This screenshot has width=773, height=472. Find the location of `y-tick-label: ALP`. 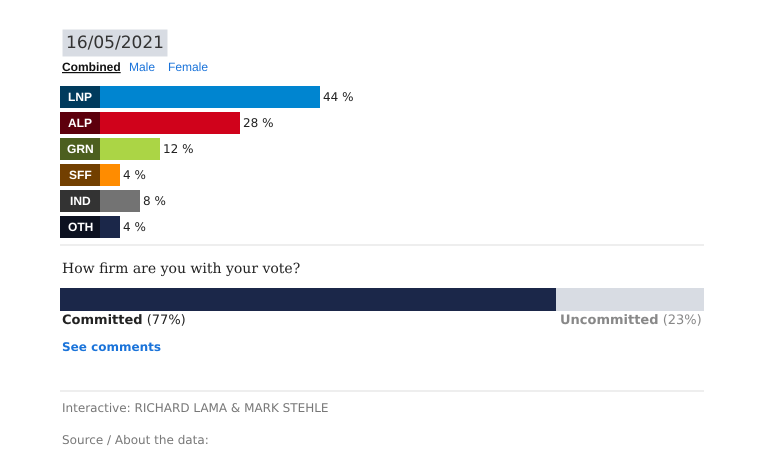

y-tick-label: ALP is located at coordinates (80, 123).